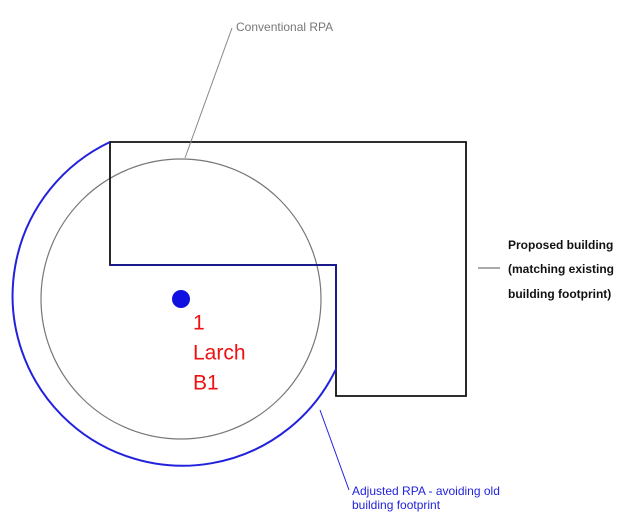 Image resolution: width=643 pixels, height=515 pixels. I want to click on adjusted-boundary-edge, so click(223, 316).